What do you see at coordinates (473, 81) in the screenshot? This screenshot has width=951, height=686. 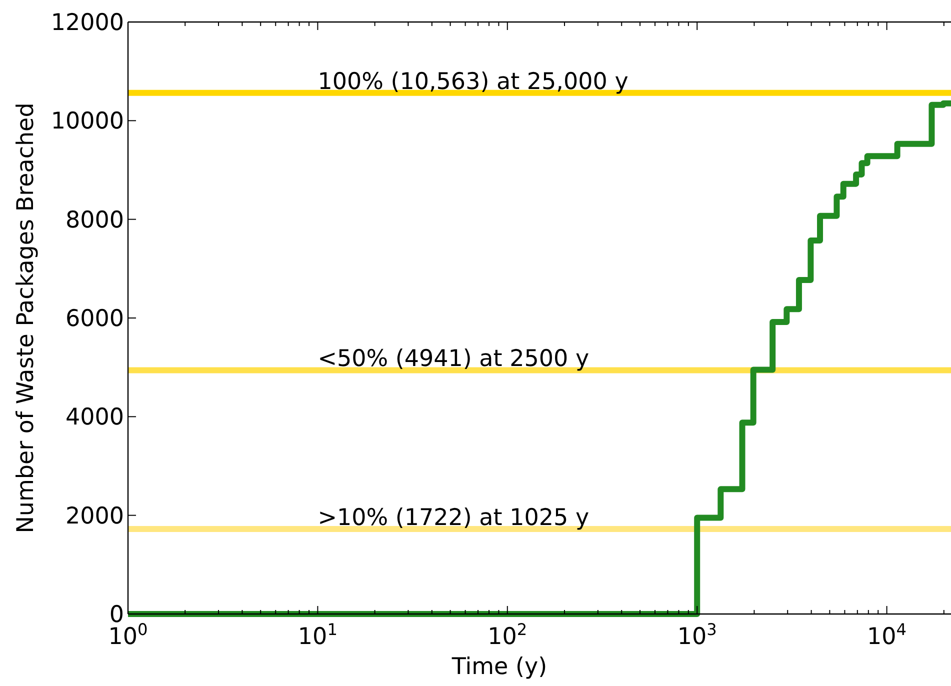 I see `ref-line-label: 100% (10,563) at 25,000 y` at bounding box center [473, 81].